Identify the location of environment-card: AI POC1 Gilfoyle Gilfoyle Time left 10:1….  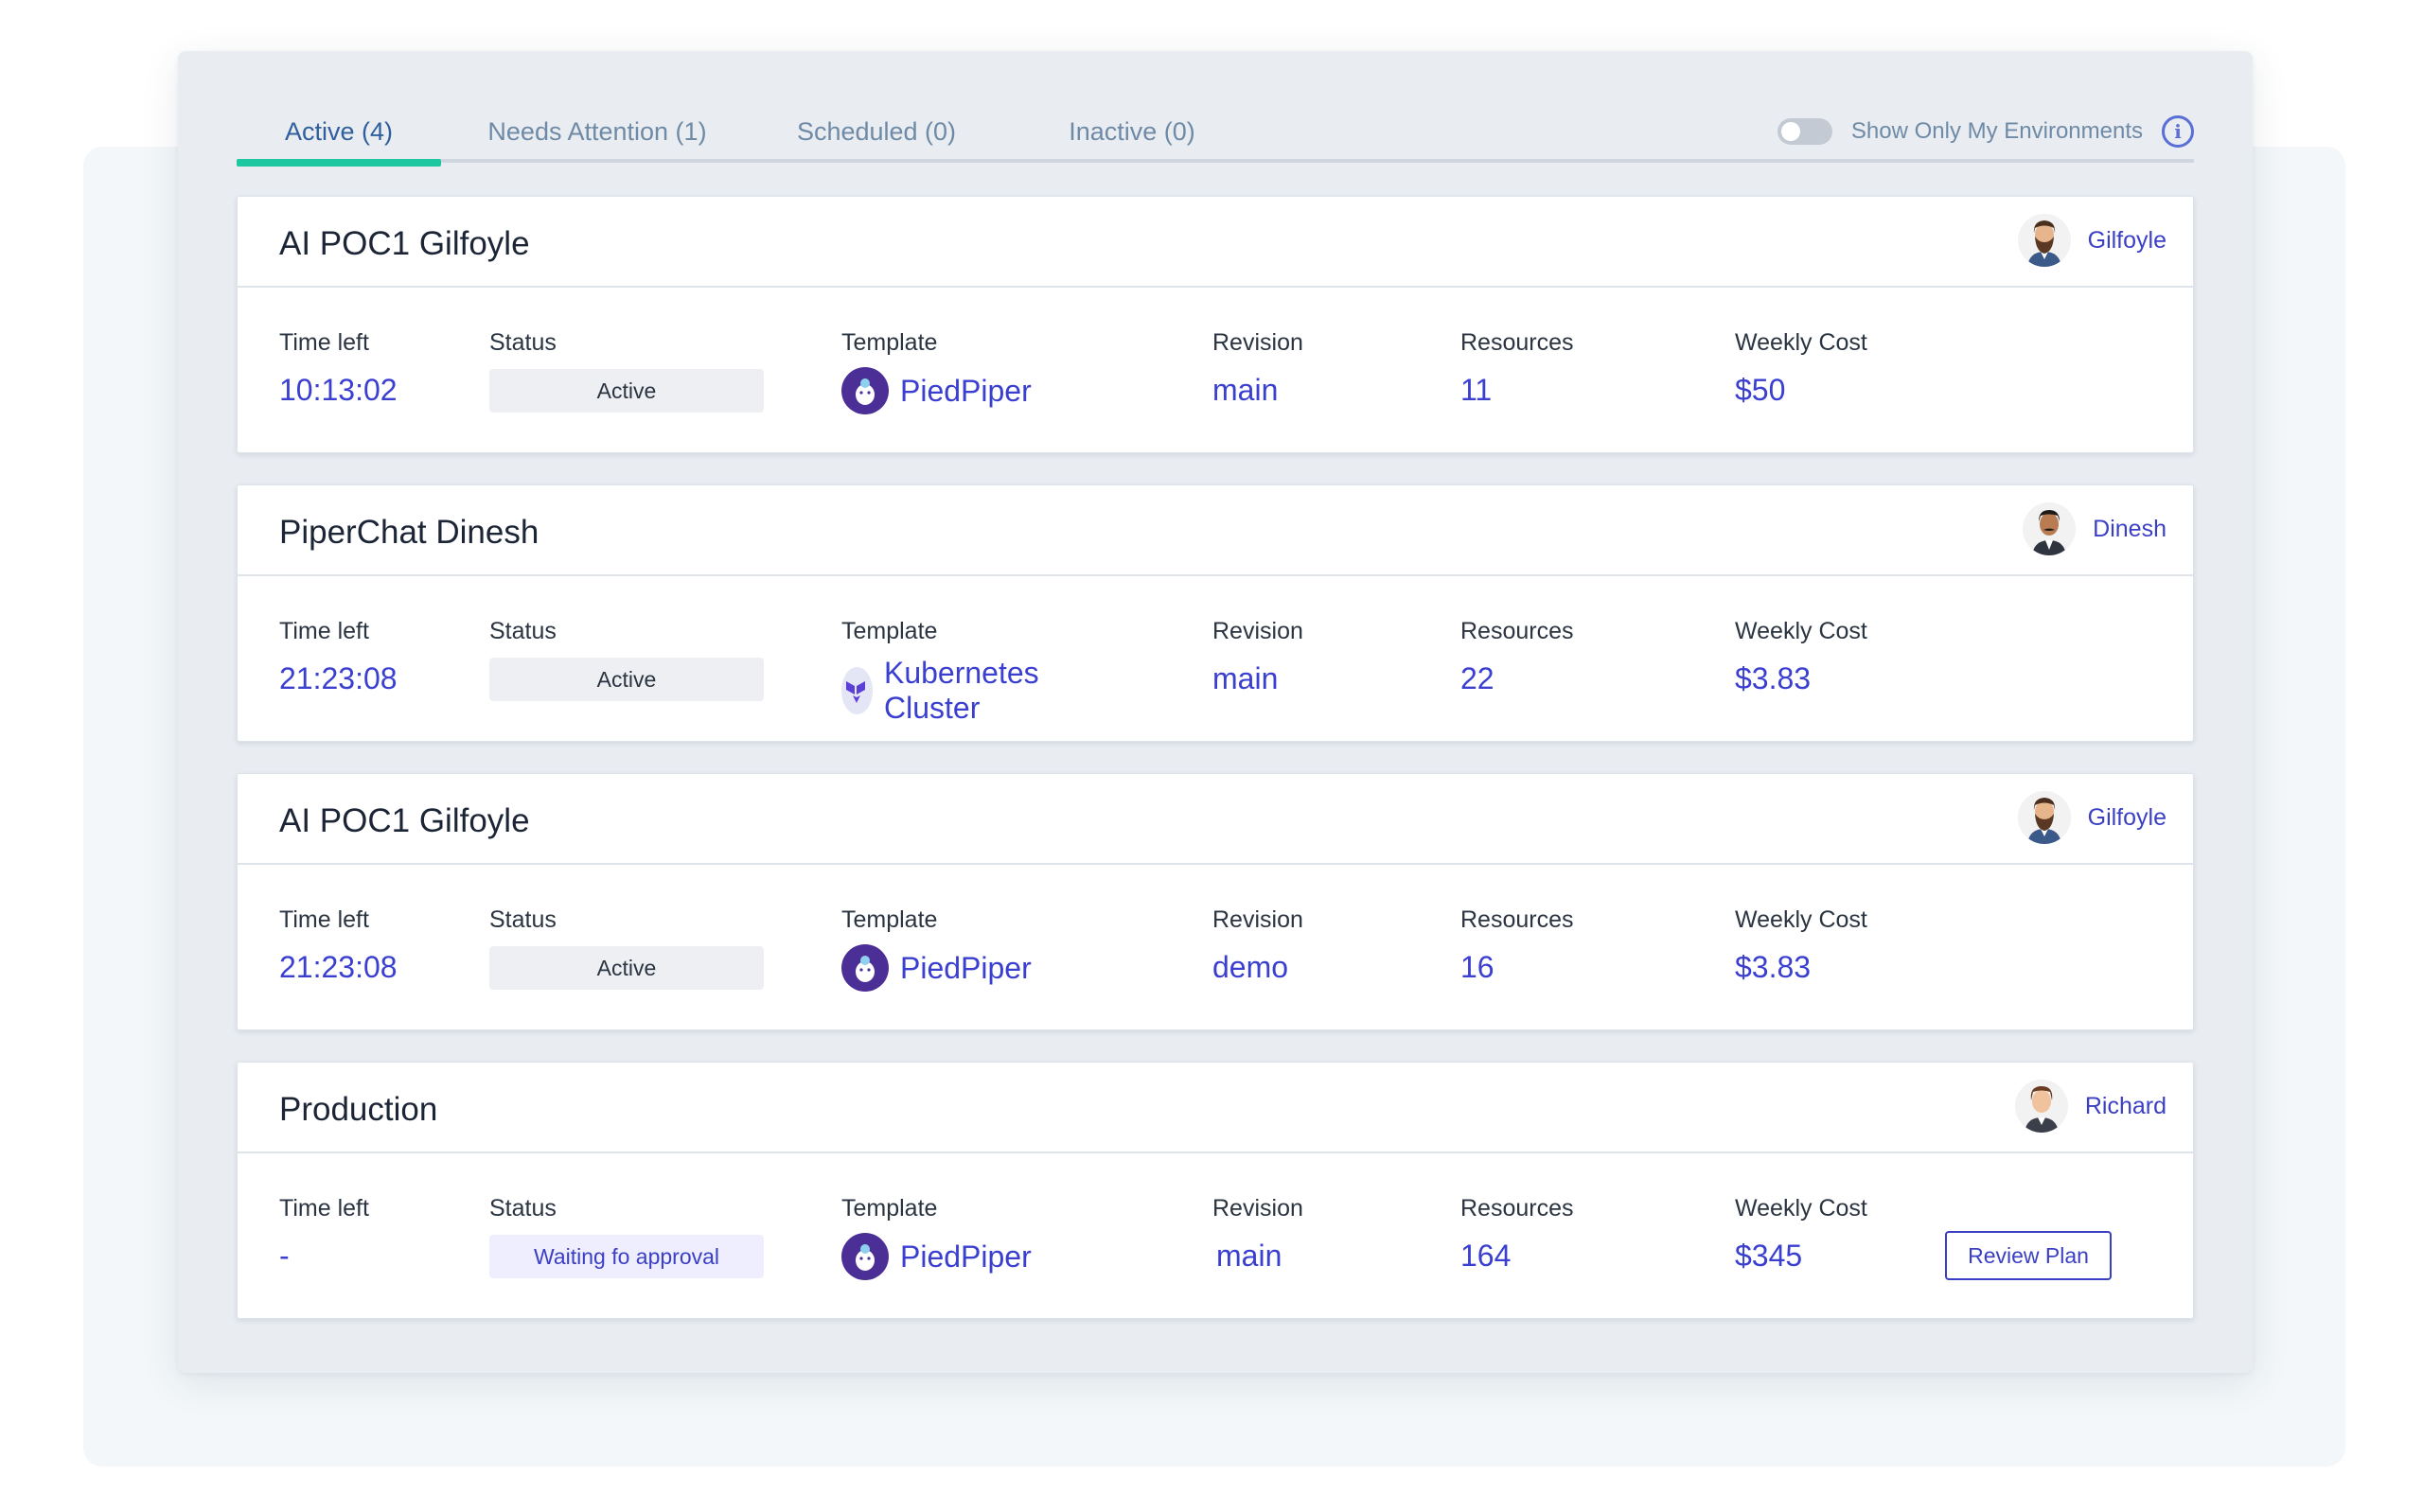
(1215, 325).